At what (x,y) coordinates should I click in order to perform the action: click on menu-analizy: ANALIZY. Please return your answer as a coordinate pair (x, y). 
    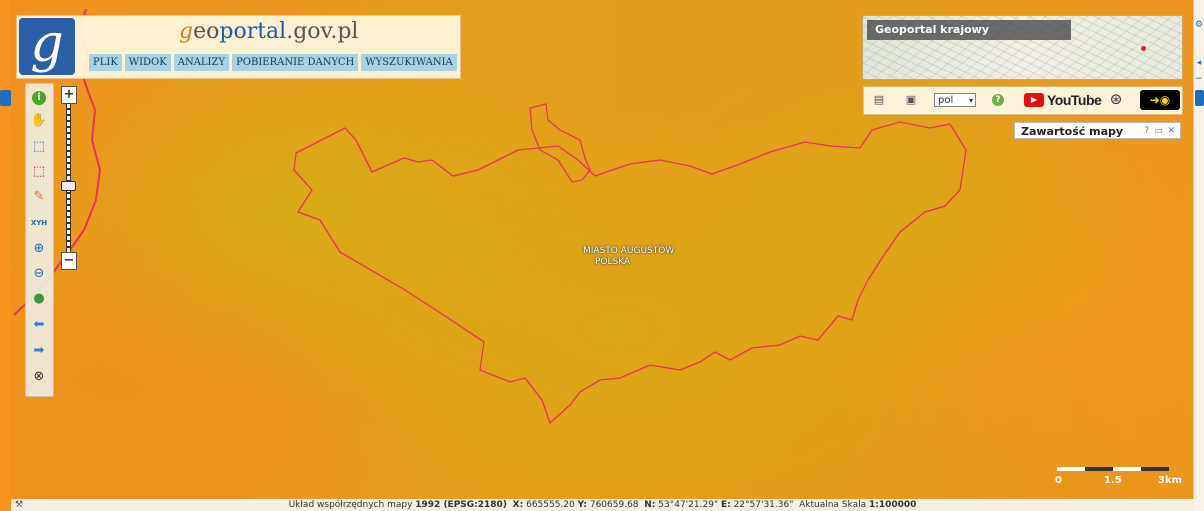
    Looking at the image, I should click on (201, 62).